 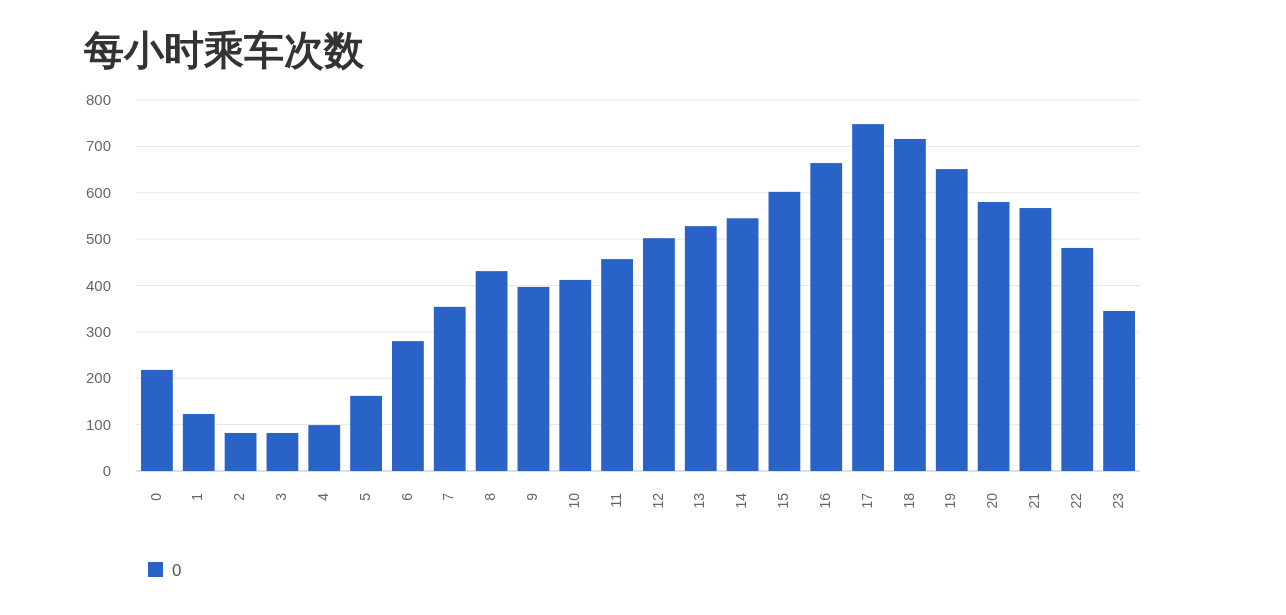 I want to click on x-tick-label: 17, so click(x=866, y=500).